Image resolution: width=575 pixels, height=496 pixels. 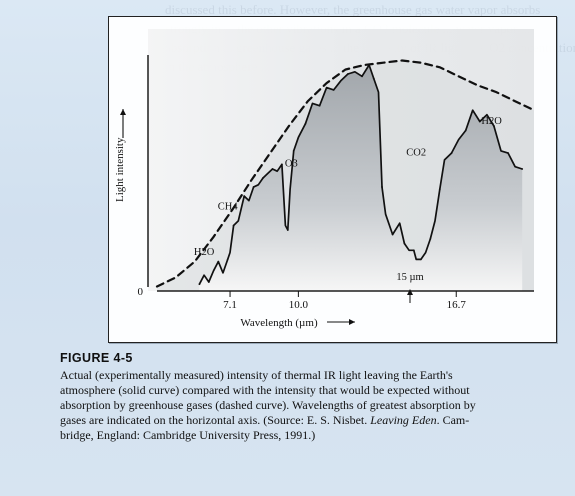 I want to click on x-tick-label: 16.7, so click(x=457, y=305).